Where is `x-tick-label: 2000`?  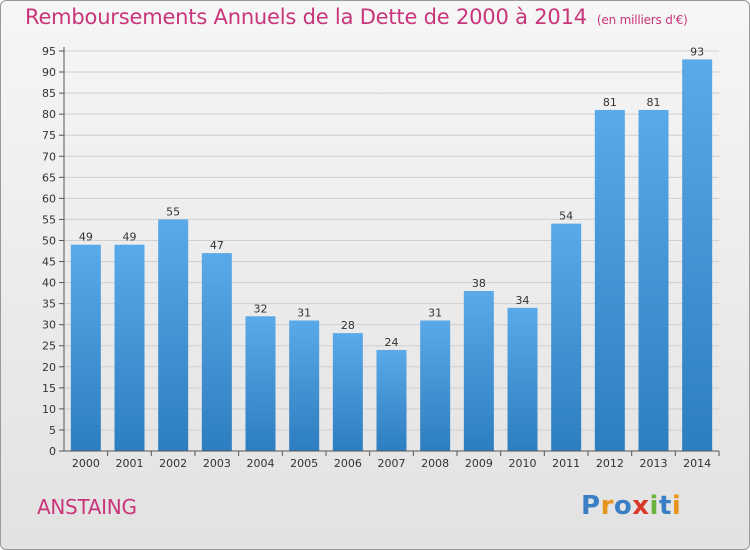
x-tick-label: 2000 is located at coordinates (86, 463).